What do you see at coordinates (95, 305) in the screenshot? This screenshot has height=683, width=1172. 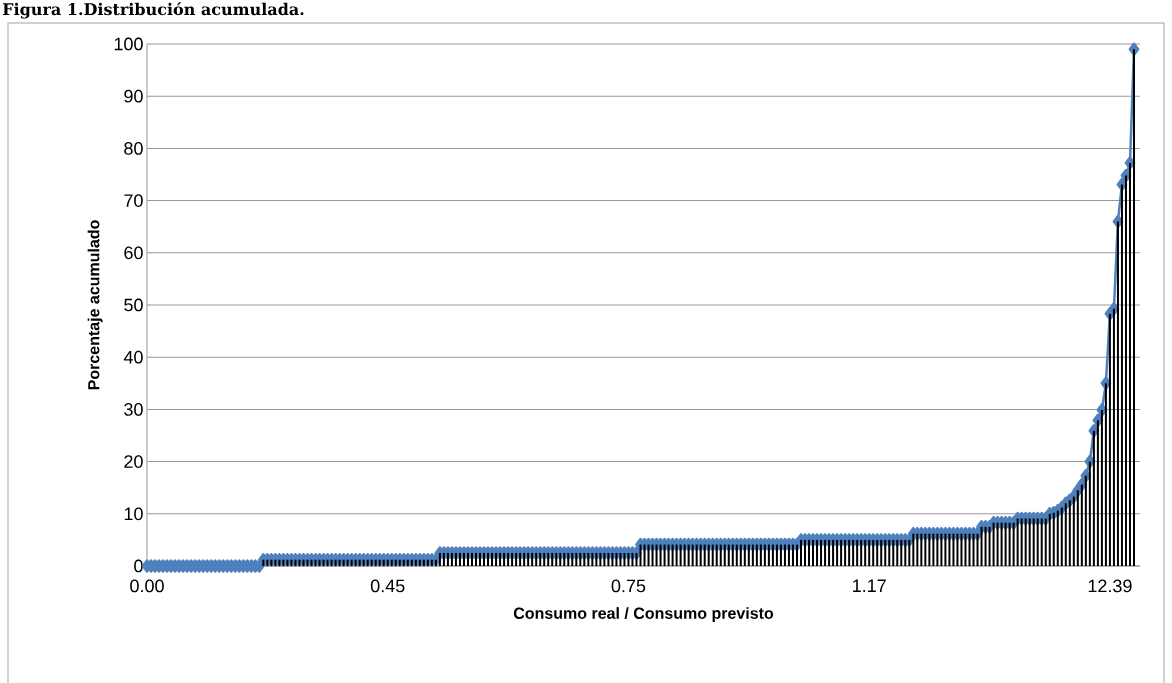 I see `y-axis-title: Porcentaje acumulado` at bounding box center [95, 305].